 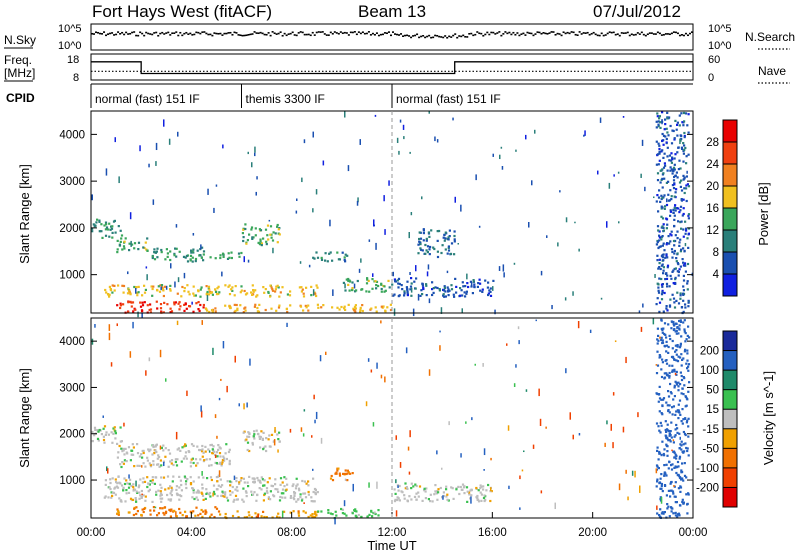 What do you see at coordinates (592, 533) in the screenshot?
I see `time-tick-label: 20:00` at bounding box center [592, 533].